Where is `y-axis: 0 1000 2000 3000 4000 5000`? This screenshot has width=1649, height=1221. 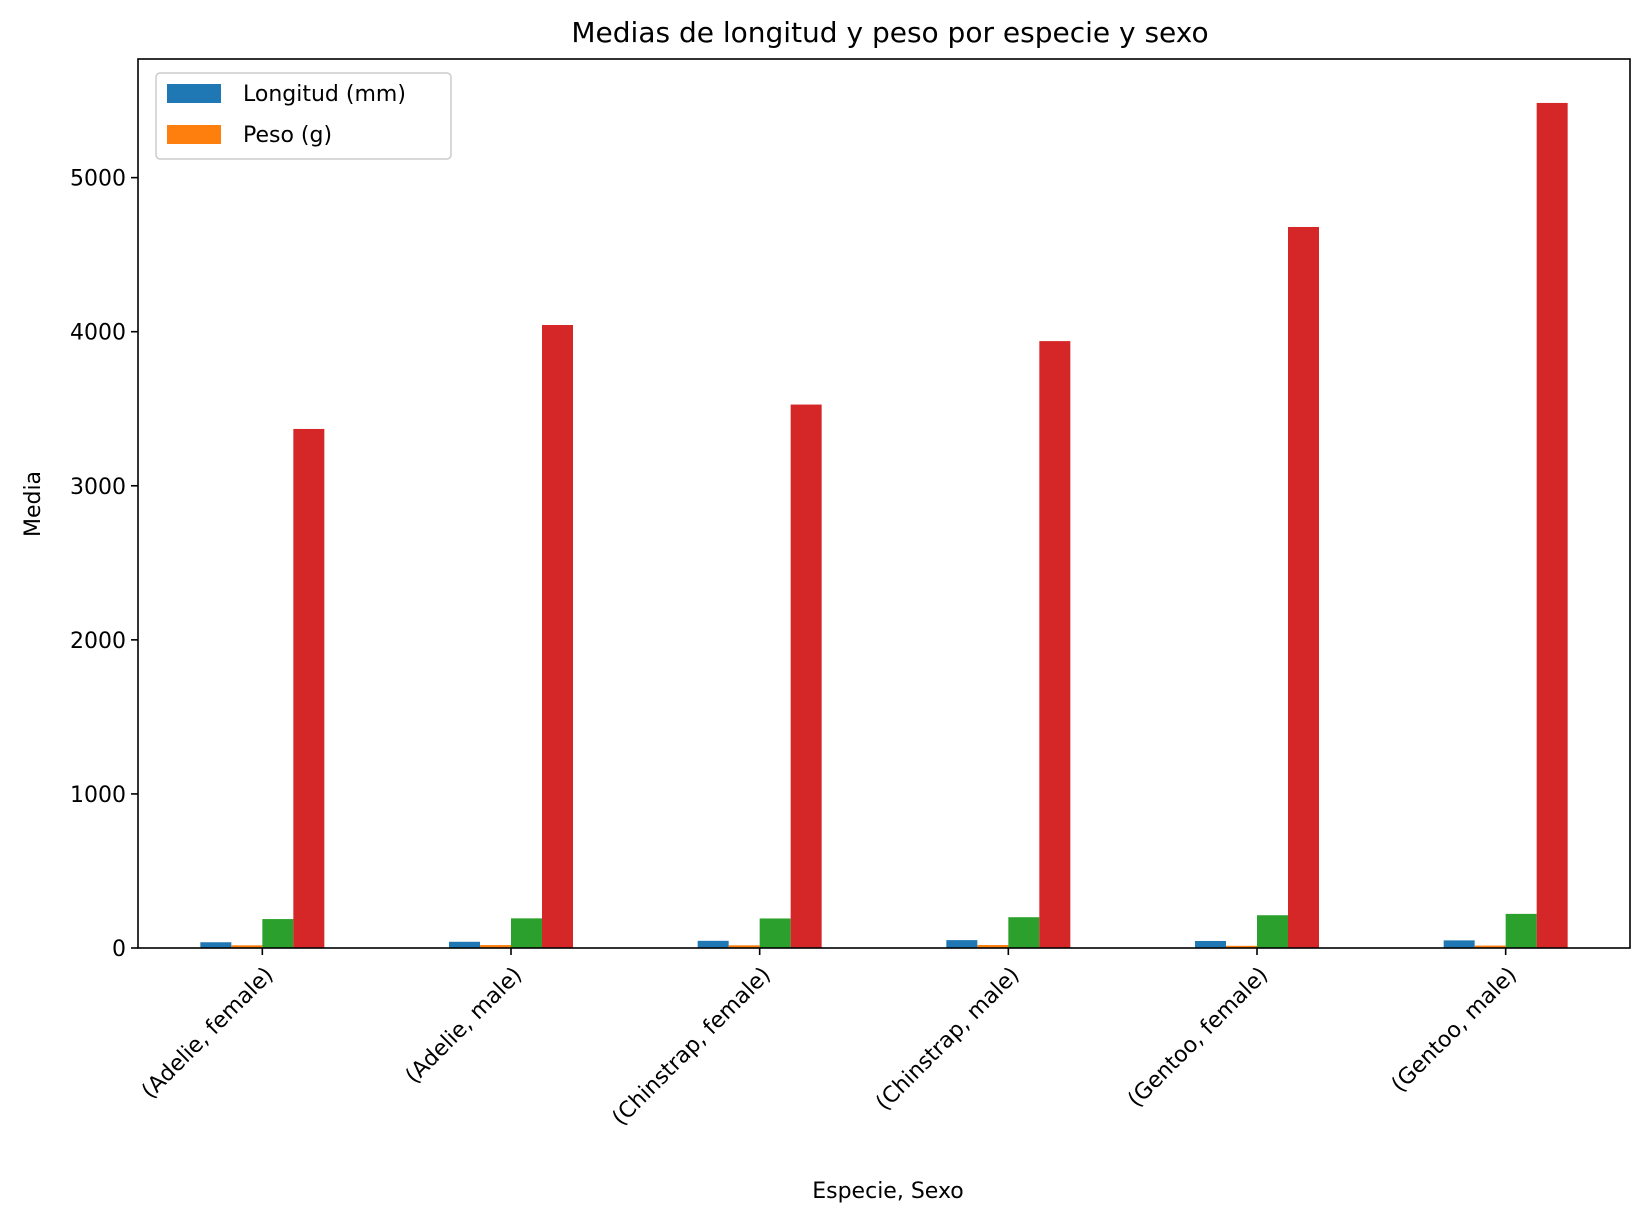 y-axis: 0 1000 2000 3000 4000 5000 is located at coordinates (104, 564).